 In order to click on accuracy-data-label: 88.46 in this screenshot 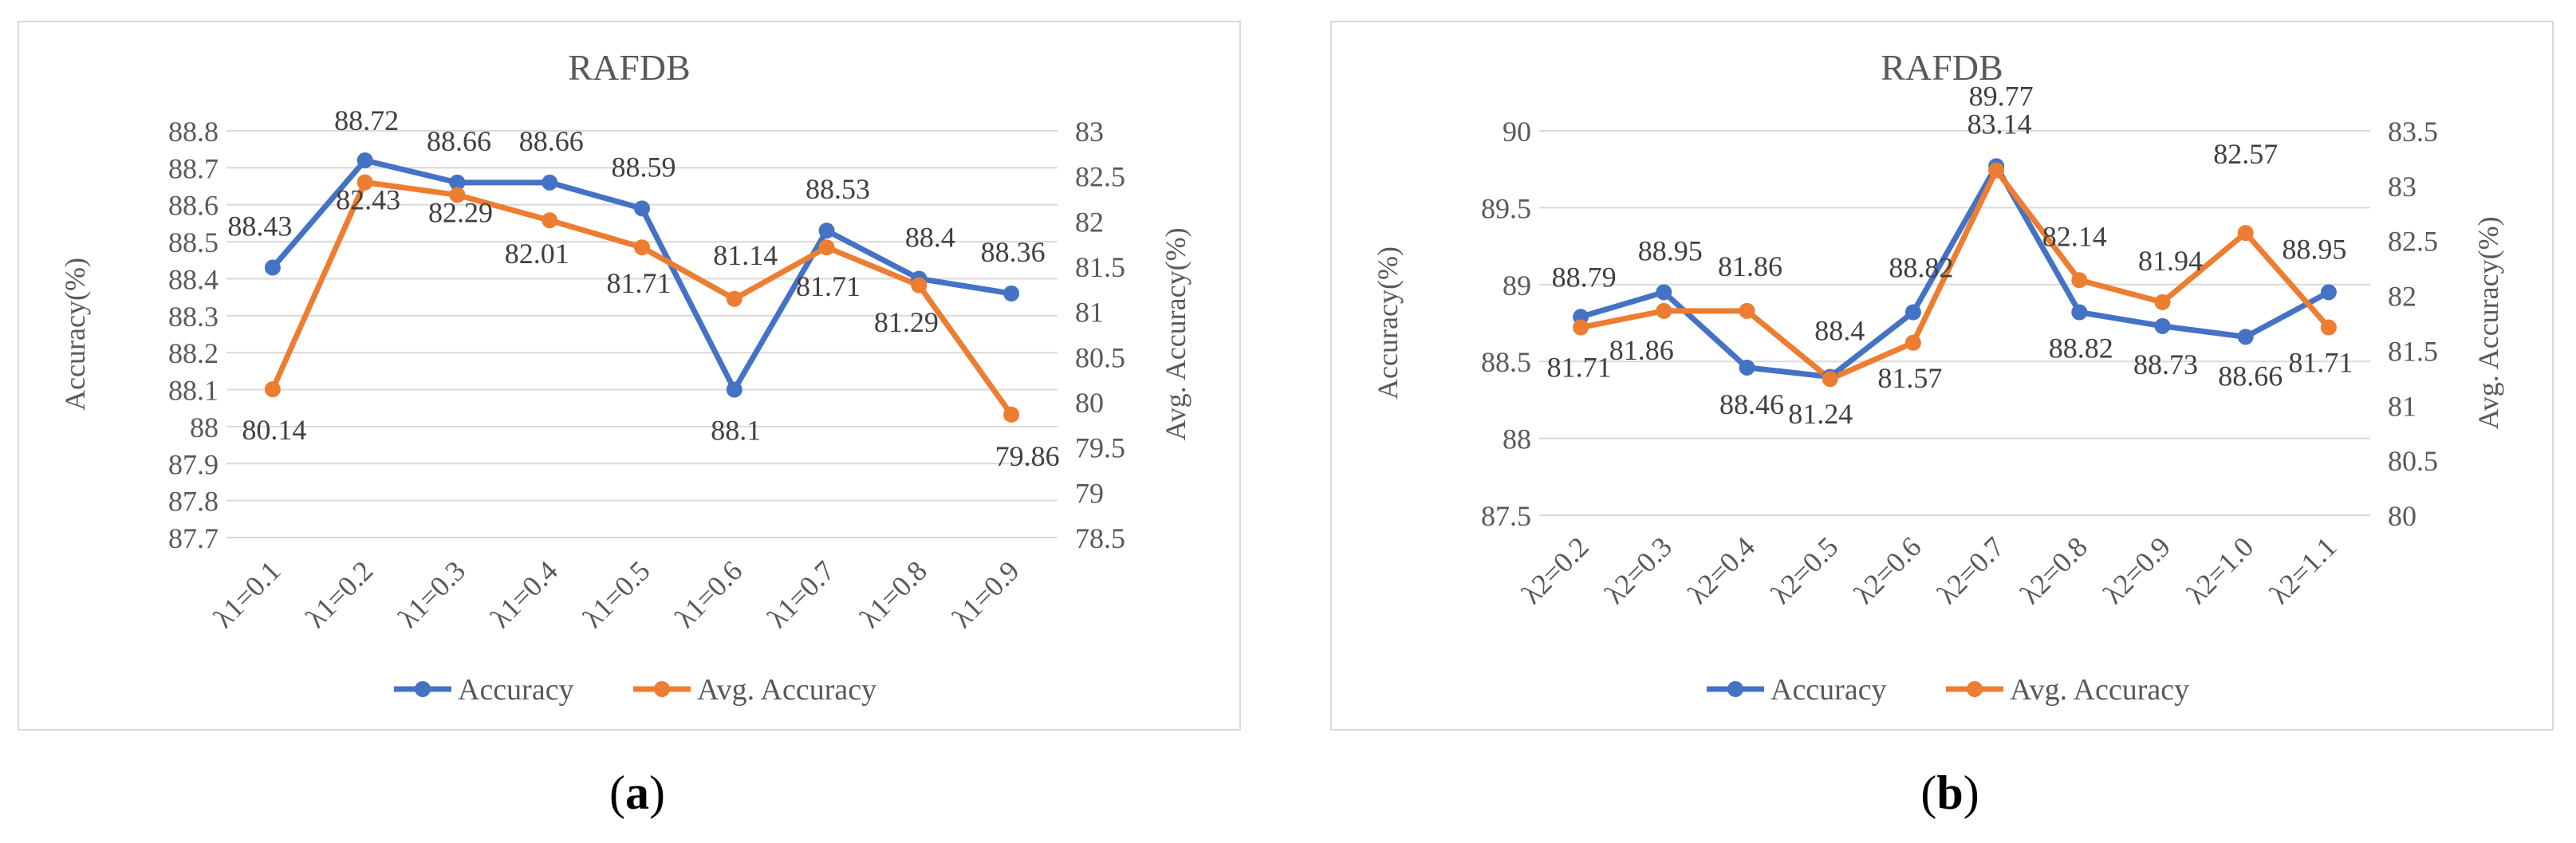, I will do `click(1751, 404)`.